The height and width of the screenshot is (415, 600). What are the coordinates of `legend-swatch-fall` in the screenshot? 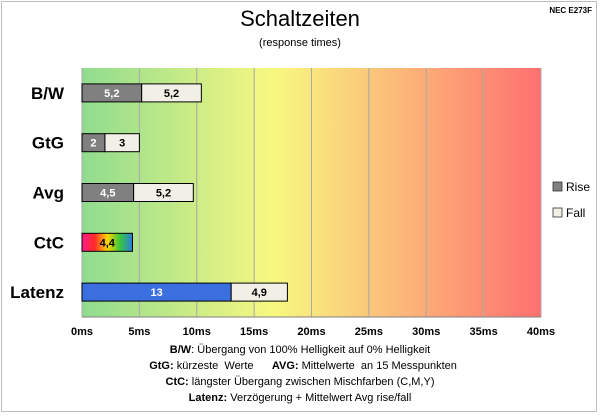 It's located at (557, 212).